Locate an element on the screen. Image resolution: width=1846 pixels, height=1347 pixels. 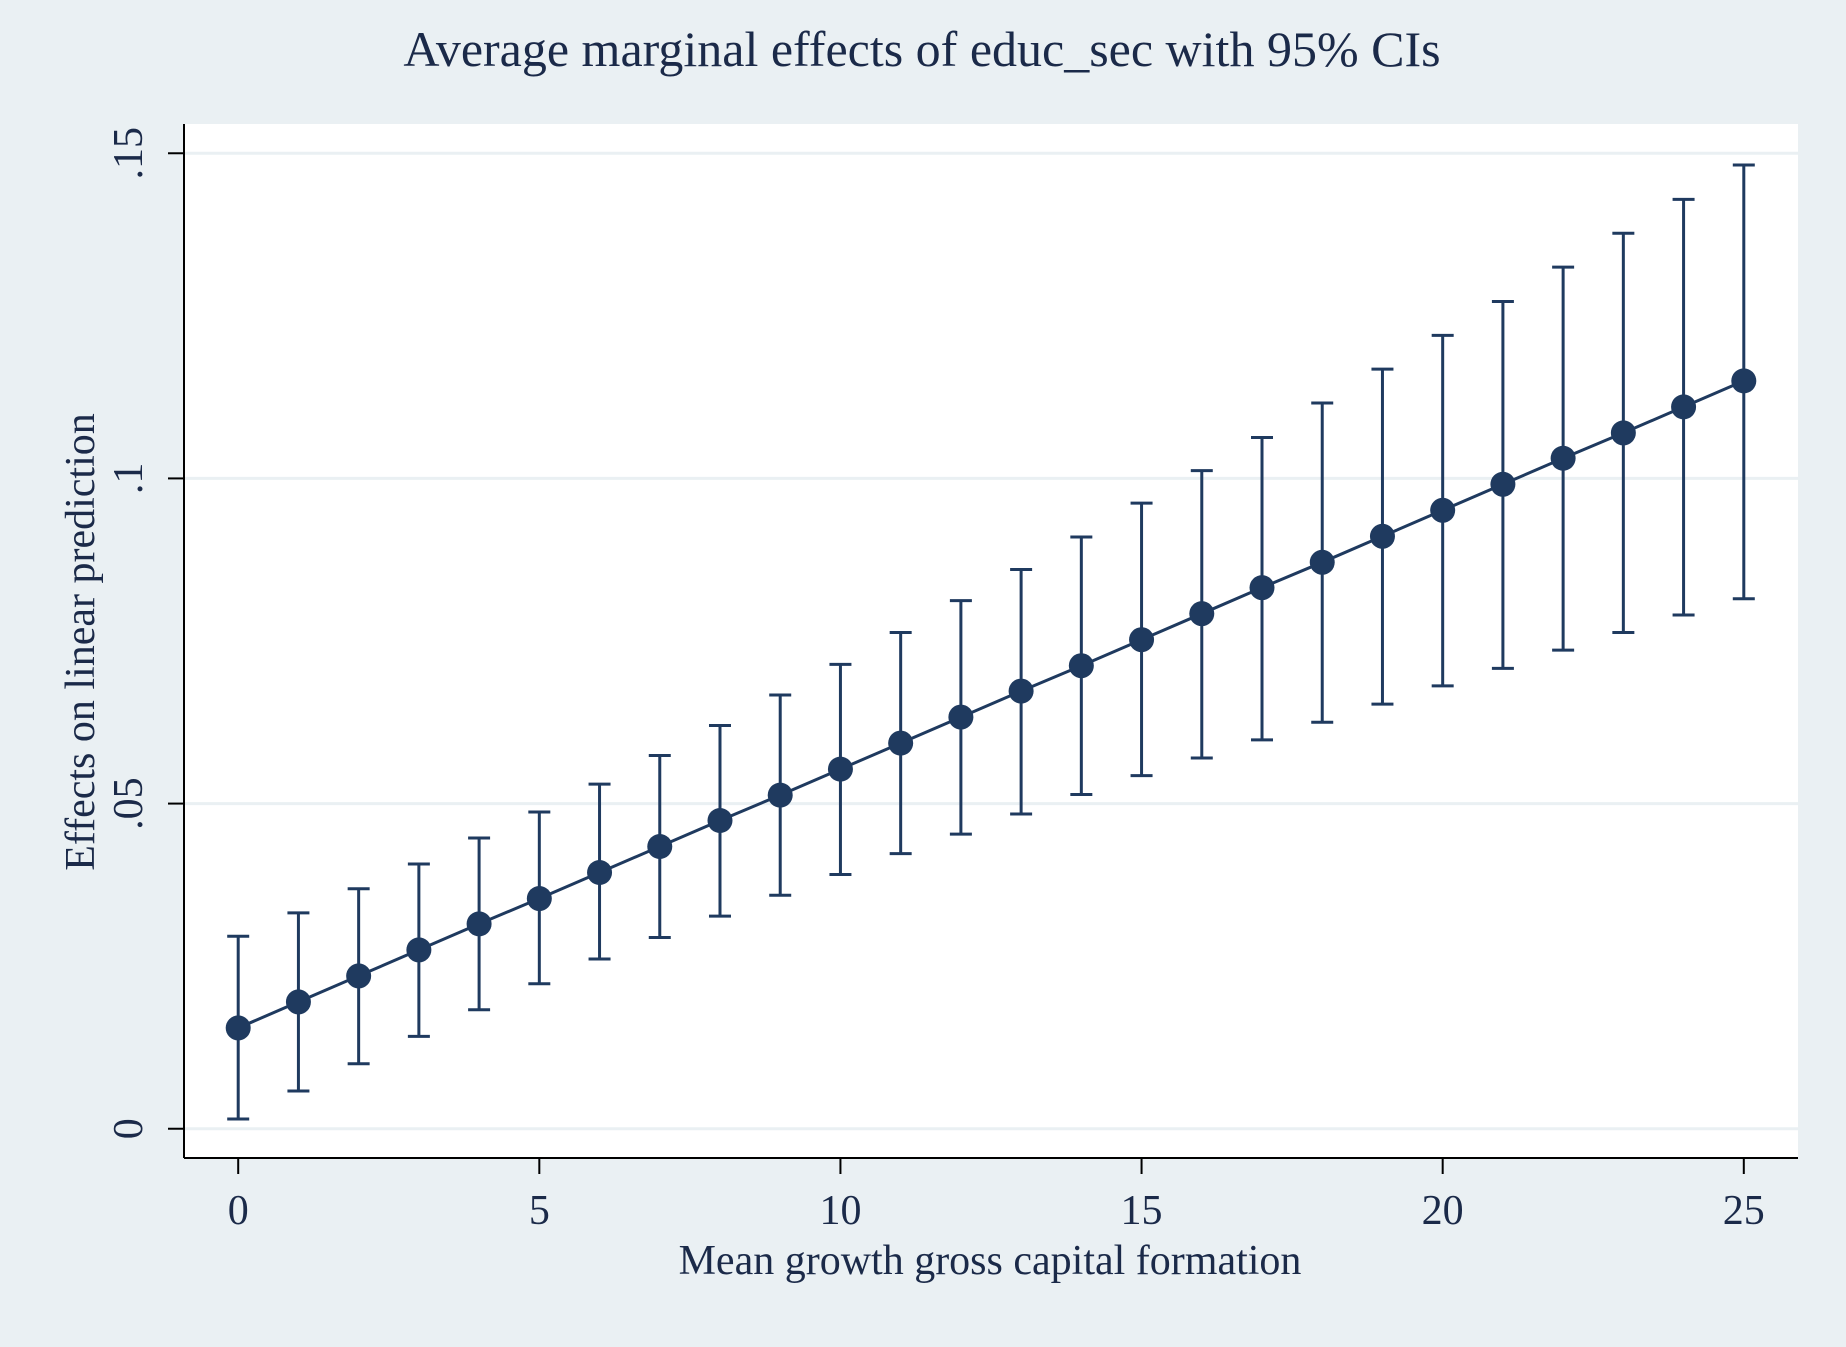
x-tick-label: 10 is located at coordinates (840, 1211).